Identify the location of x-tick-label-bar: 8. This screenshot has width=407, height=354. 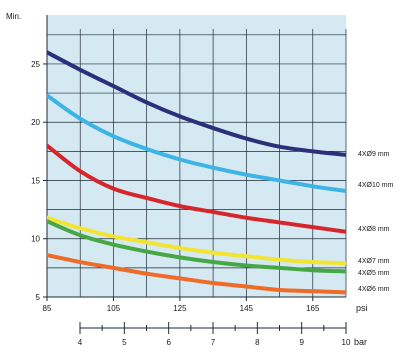
(257, 342).